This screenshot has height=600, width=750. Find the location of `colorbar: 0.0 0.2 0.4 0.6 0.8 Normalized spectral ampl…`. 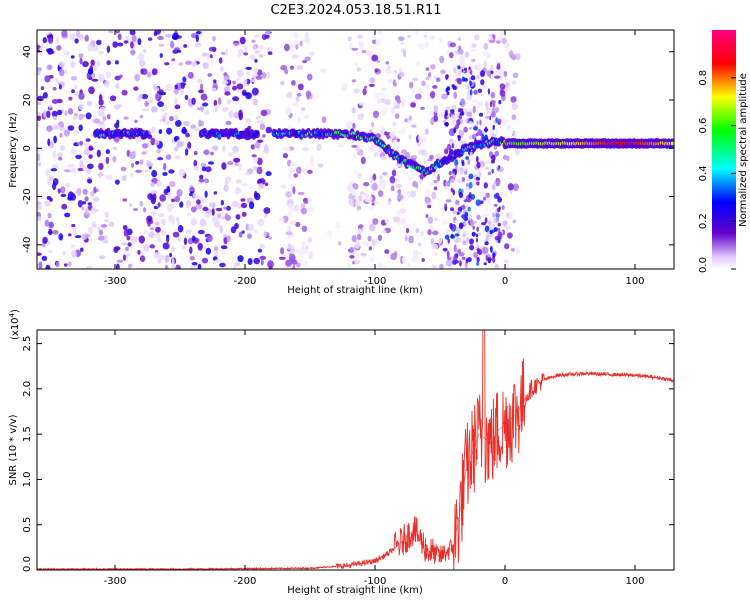

colorbar: 0.0 0.2 0.4 0.6 0.8 Normalized spectral ampl… is located at coordinates (723, 151).